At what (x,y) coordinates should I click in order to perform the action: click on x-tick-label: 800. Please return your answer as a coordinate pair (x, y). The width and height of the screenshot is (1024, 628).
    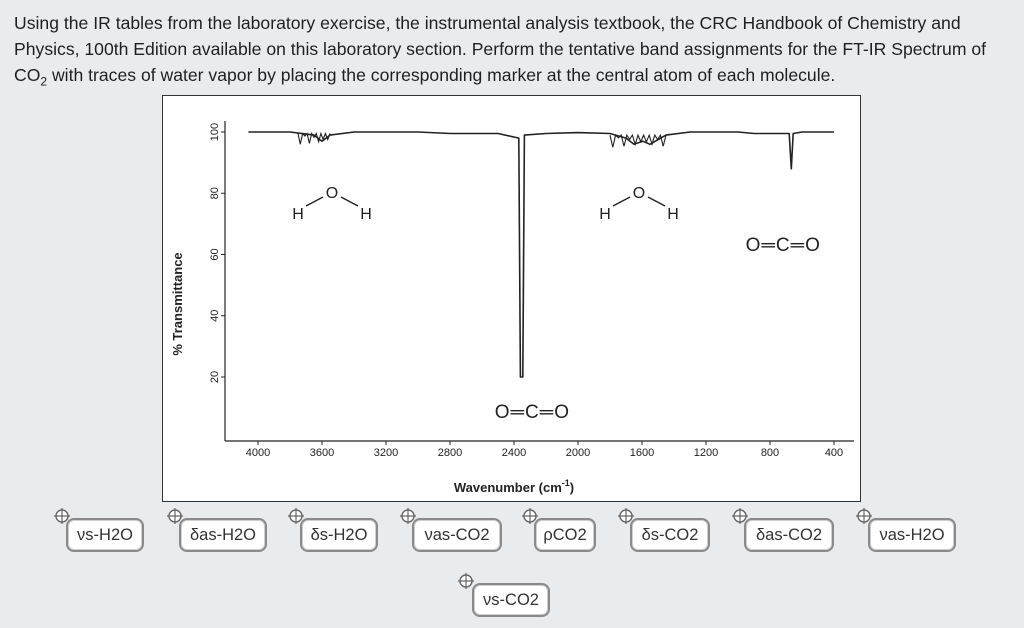
    Looking at the image, I should click on (770, 453).